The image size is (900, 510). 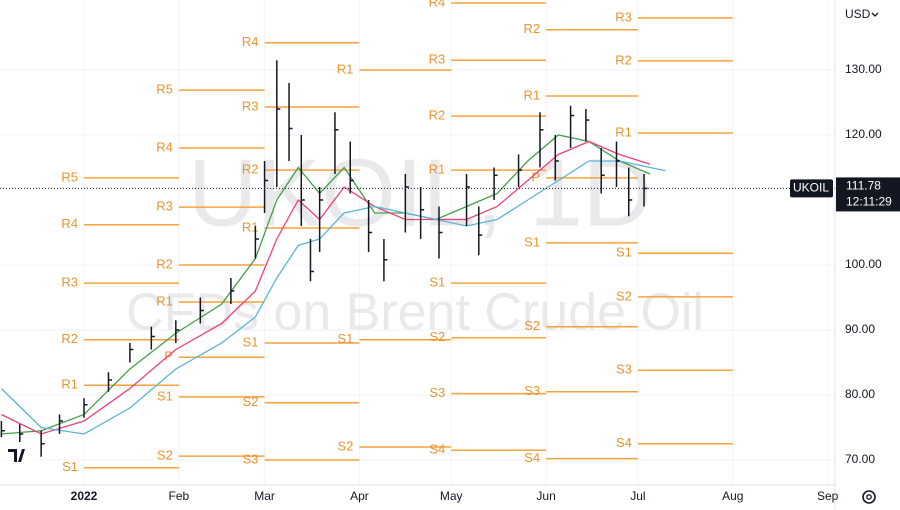 What do you see at coordinates (637, 496) in the screenshot?
I see `x-tick-label: Jul` at bounding box center [637, 496].